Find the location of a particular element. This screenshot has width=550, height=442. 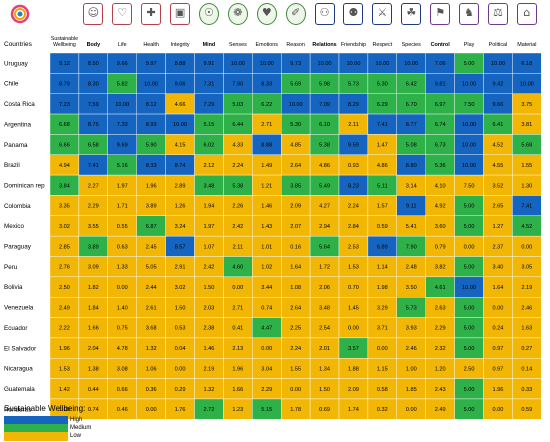

cell-value-honduras-species: 0.00 is located at coordinates (411, 410).